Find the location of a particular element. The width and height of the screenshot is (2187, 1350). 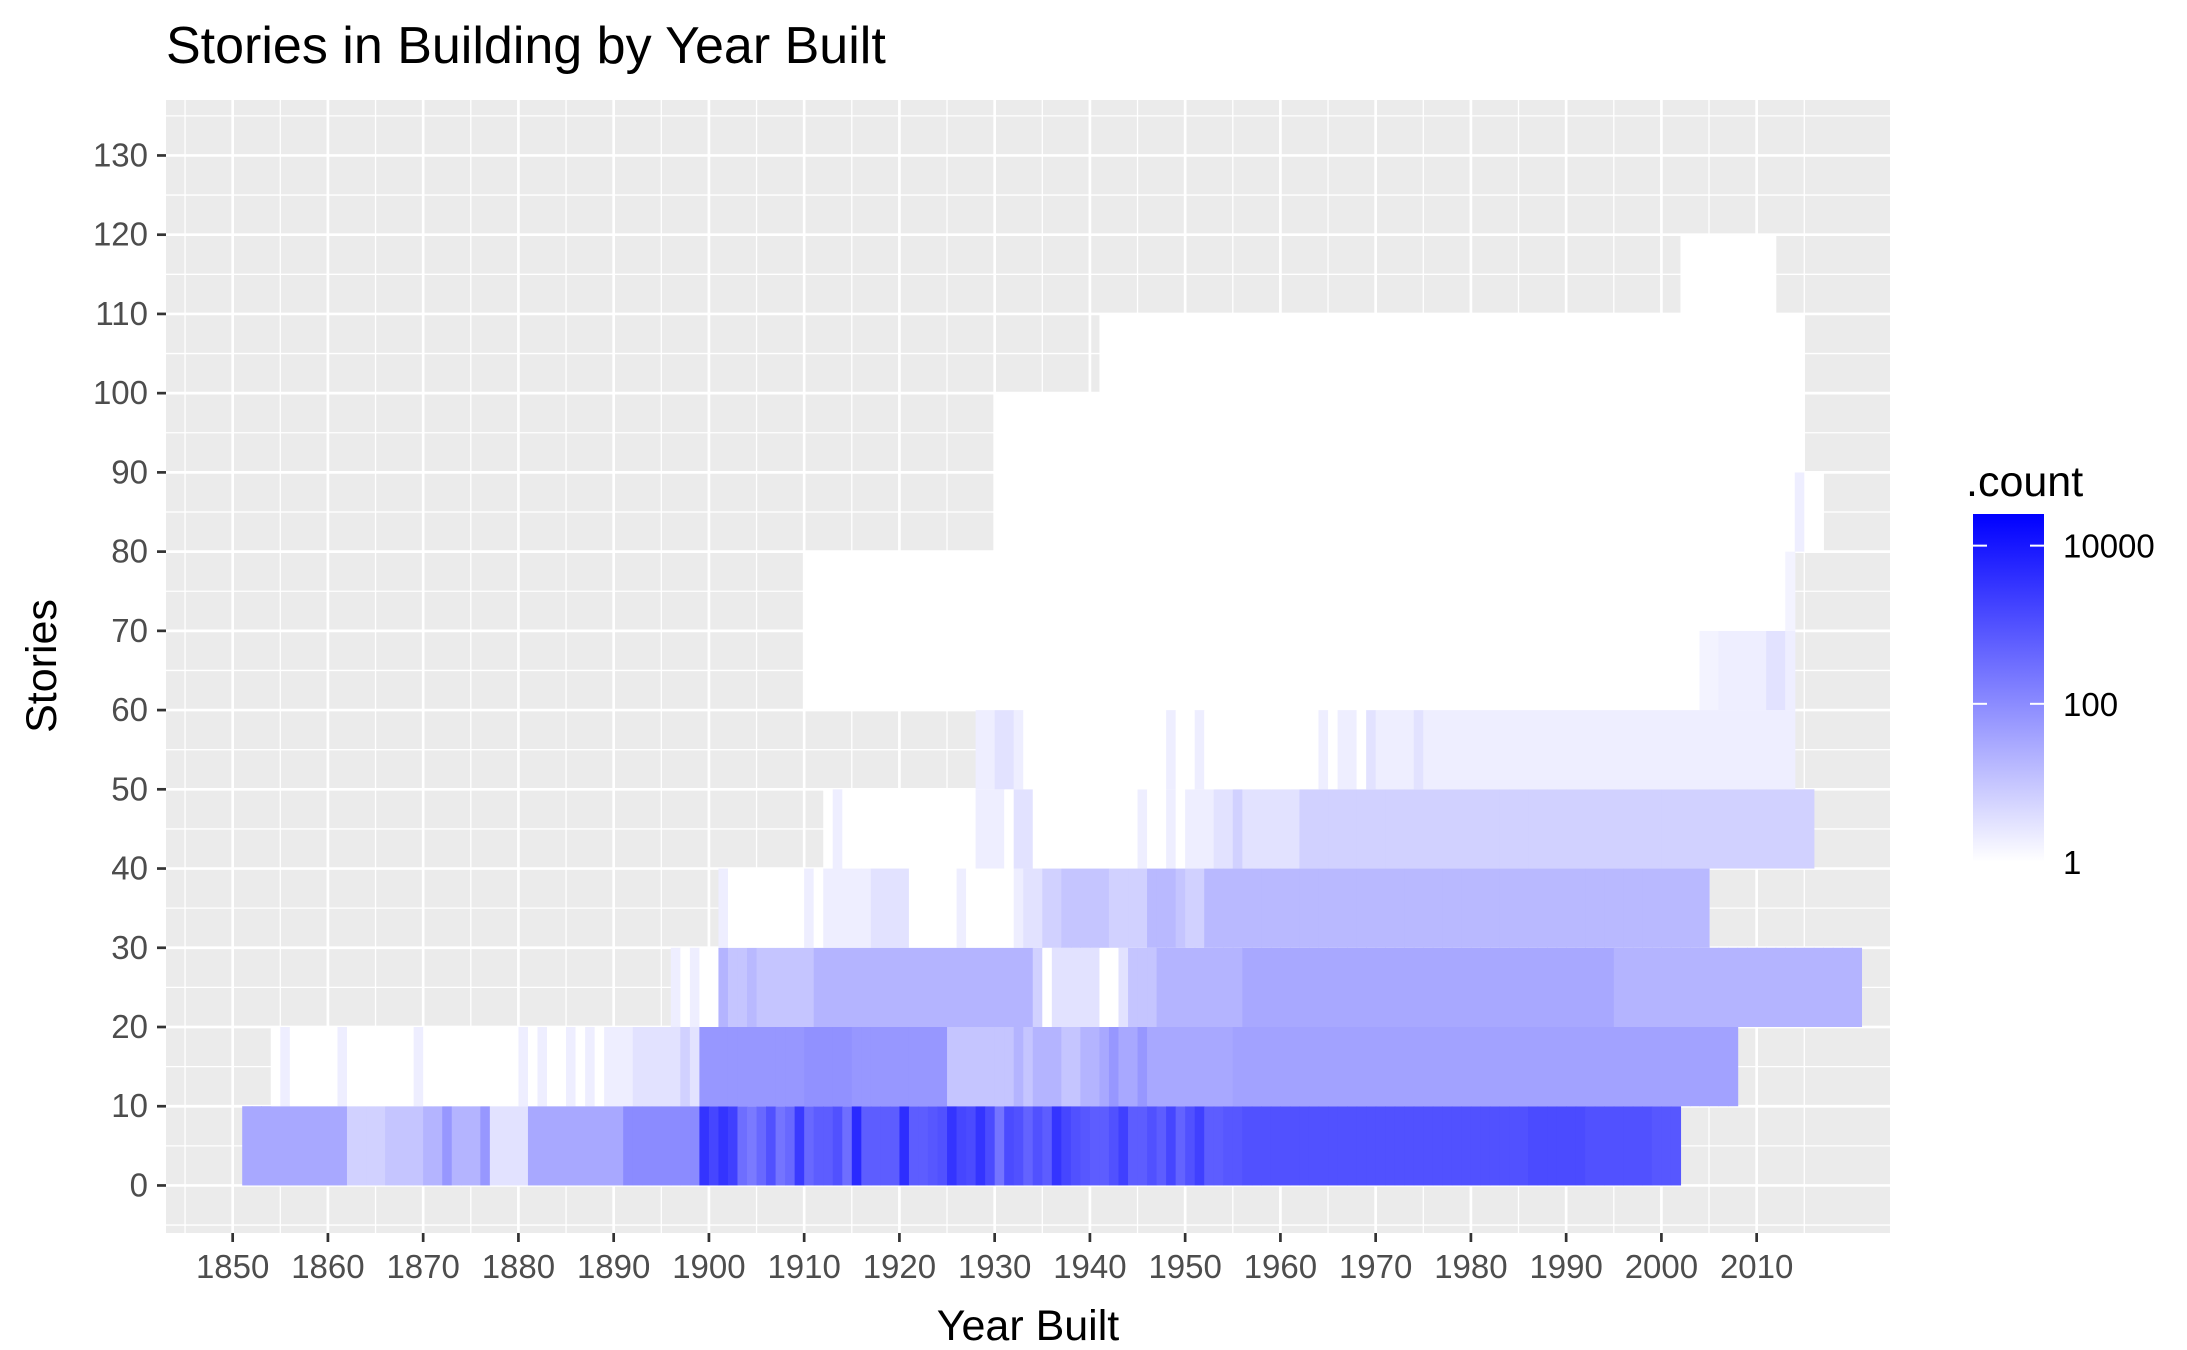

x-tick-label: 1890 is located at coordinates (613, 1266).